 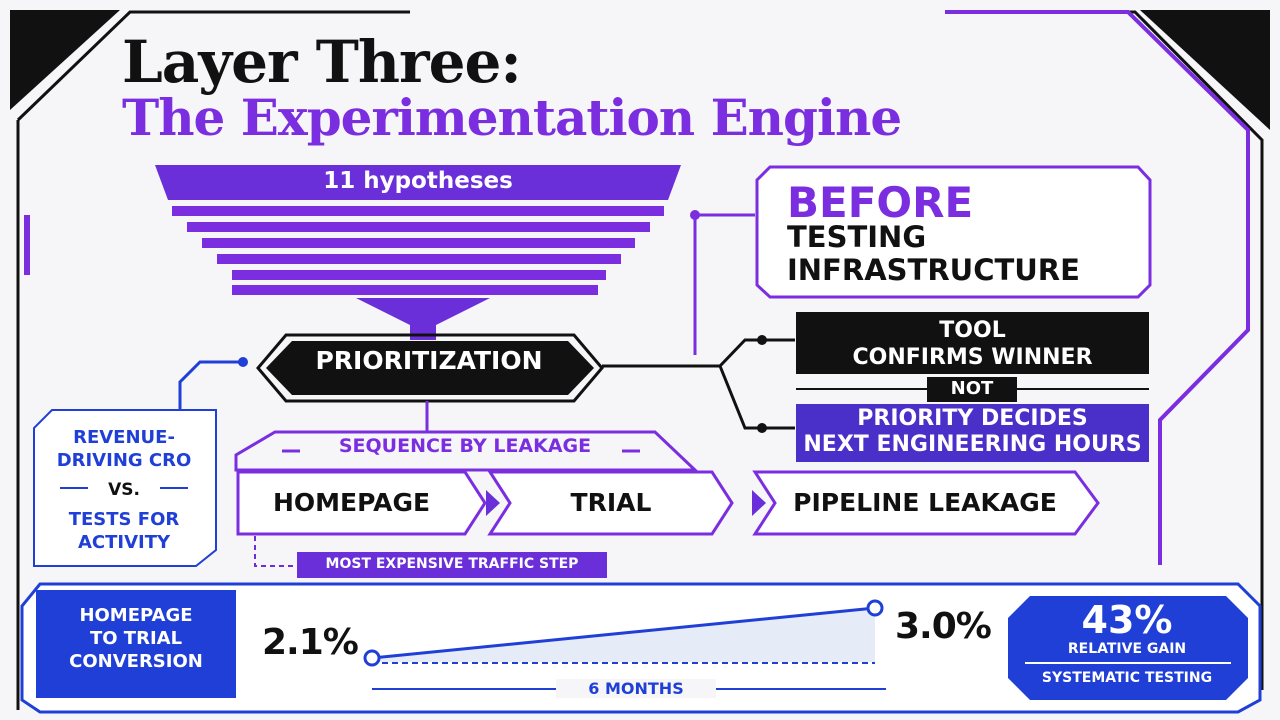 I want to click on gain-value: 43%, so click(x=1127, y=620).